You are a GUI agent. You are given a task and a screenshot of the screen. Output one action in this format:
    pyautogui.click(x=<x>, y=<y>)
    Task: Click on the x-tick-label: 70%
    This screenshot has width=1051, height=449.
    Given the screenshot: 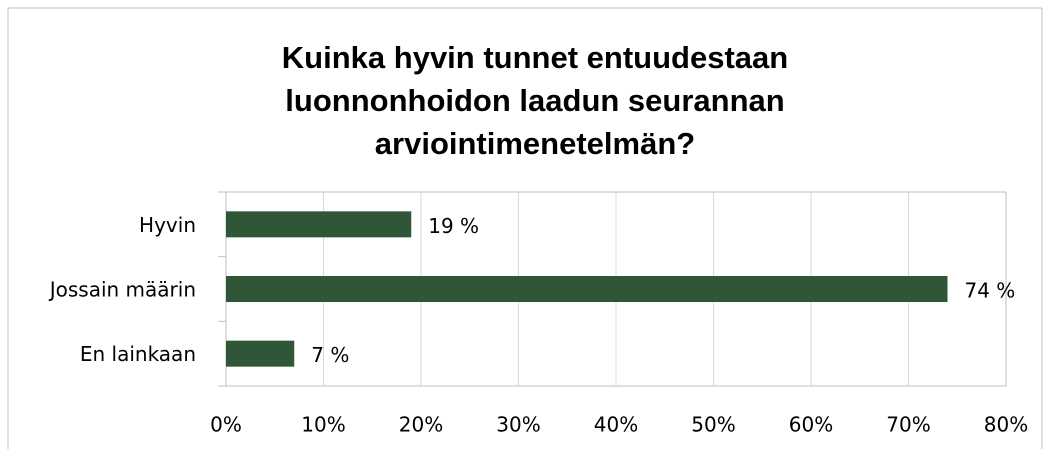 What is the action you would take?
    pyautogui.click(x=908, y=425)
    